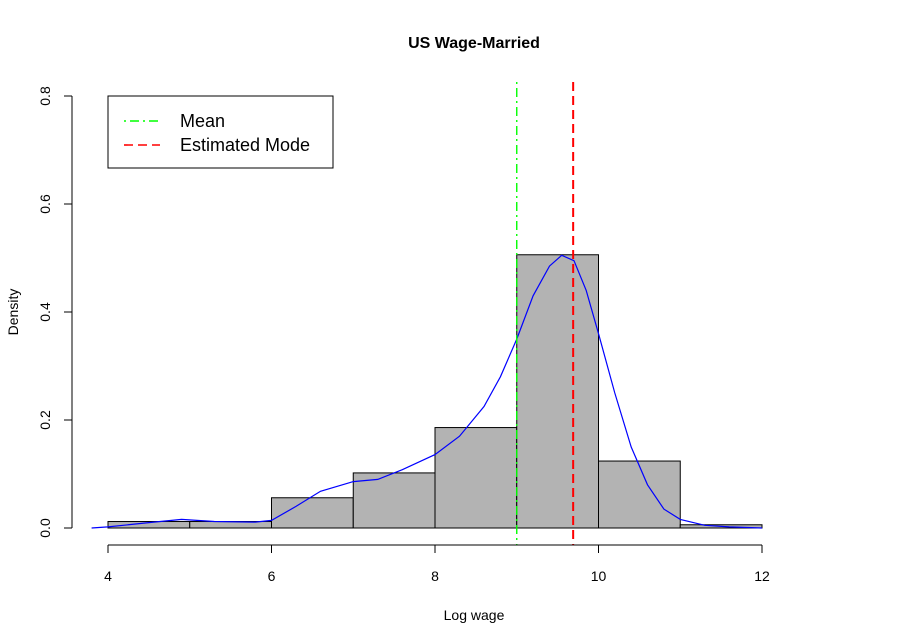 The height and width of the screenshot is (644, 913). I want to click on legend: Mean Estimated Mode, so click(220, 132).